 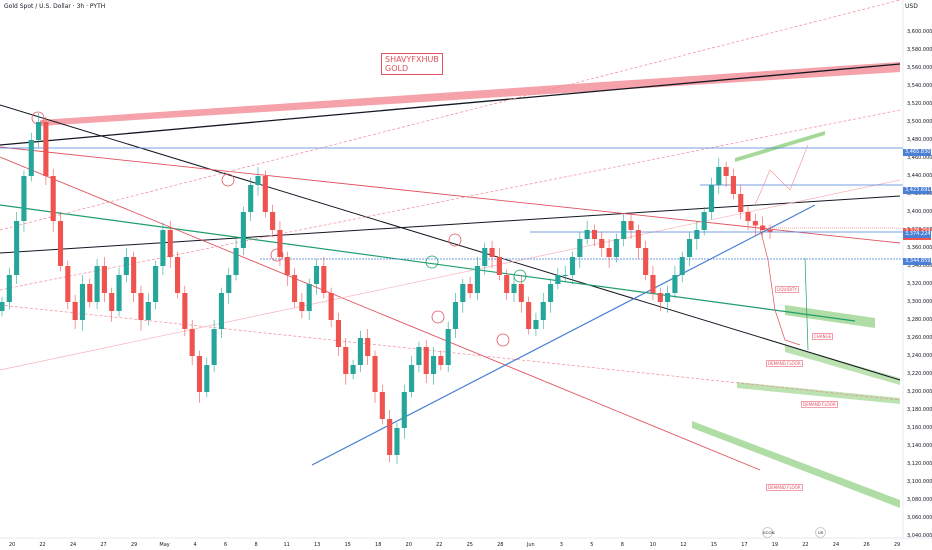 I want to click on y-tick-label: 3,300.000, so click(x=919, y=302).